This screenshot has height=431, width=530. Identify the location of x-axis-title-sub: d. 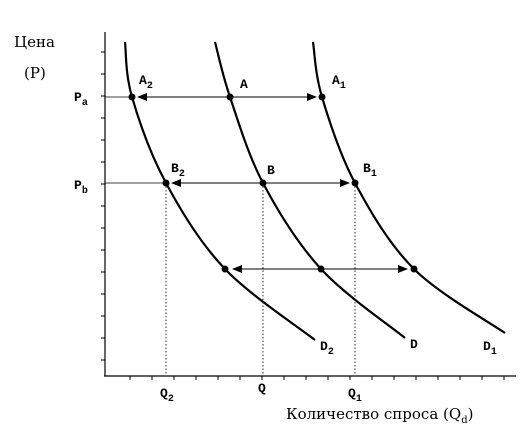
(464, 420).